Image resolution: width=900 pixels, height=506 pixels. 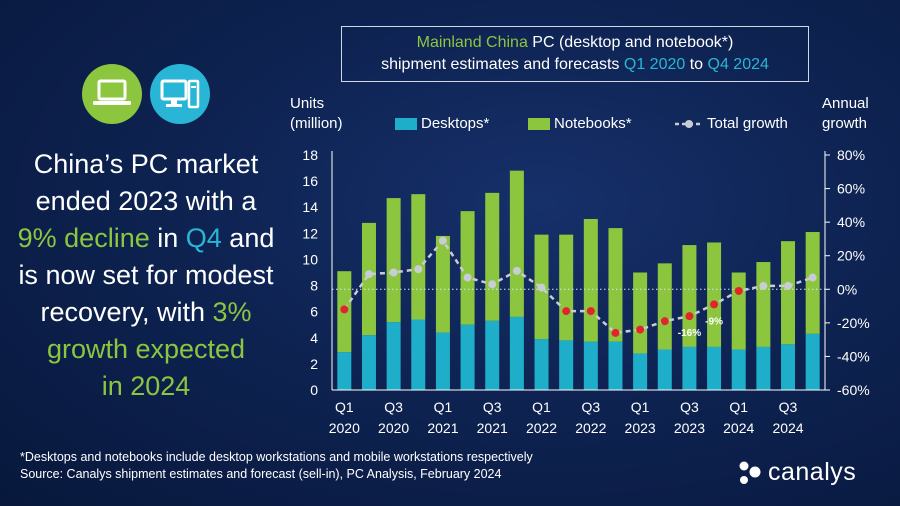 What do you see at coordinates (590, 428) in the screenshot?
I see `x-tick-year: 2022` at bounding box center [590, 428].